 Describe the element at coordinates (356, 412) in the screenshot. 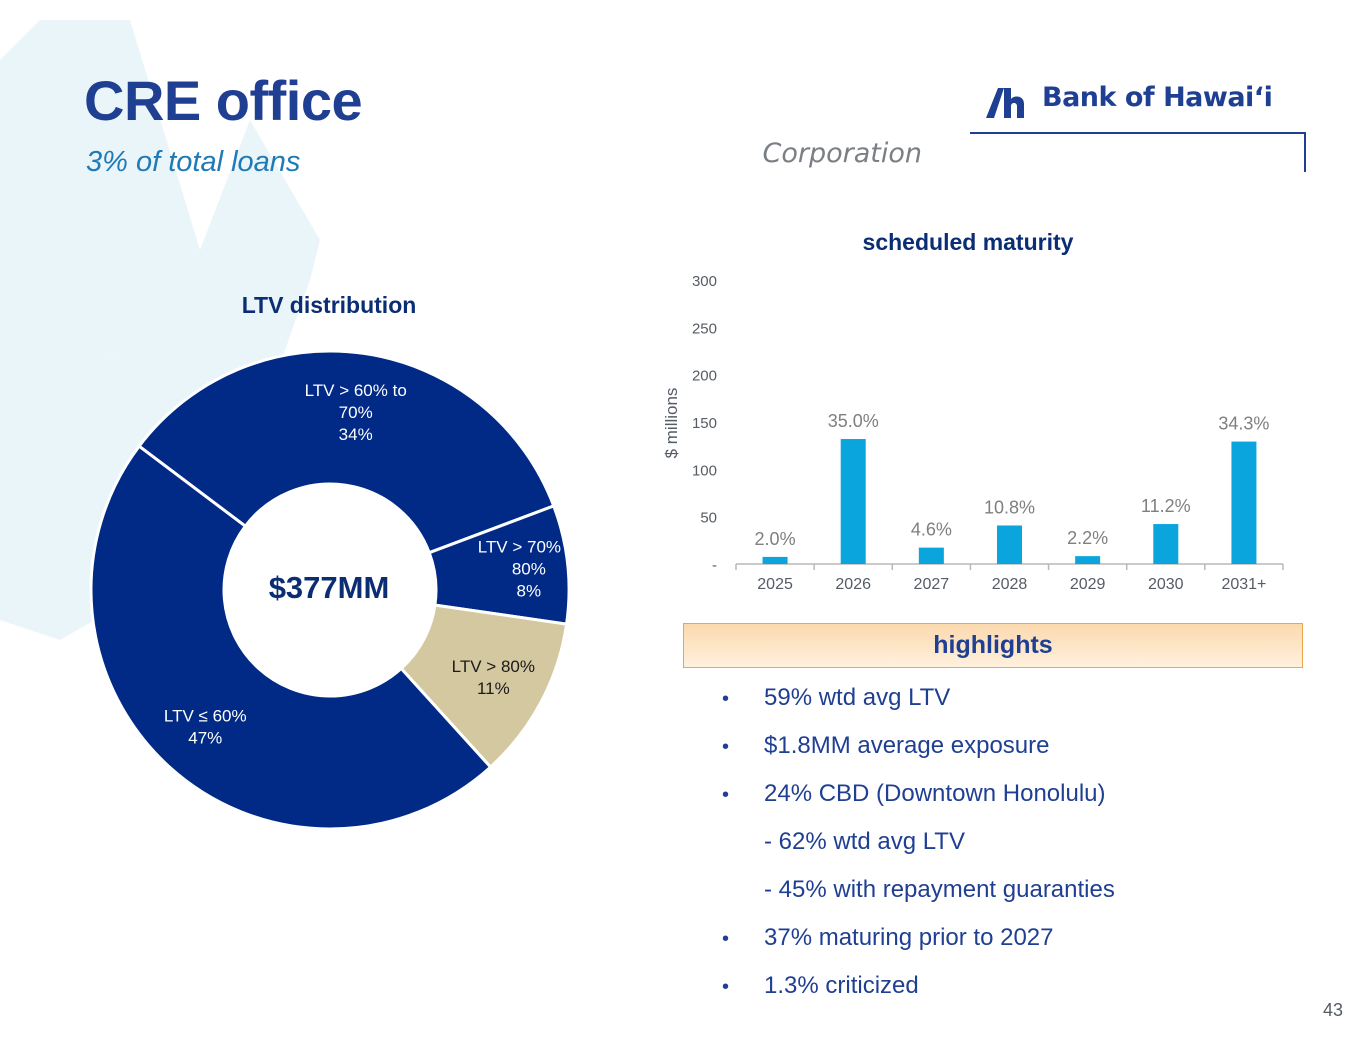

I see `donut-slice-label: LTV > 60% to 70% 34%` at that location.